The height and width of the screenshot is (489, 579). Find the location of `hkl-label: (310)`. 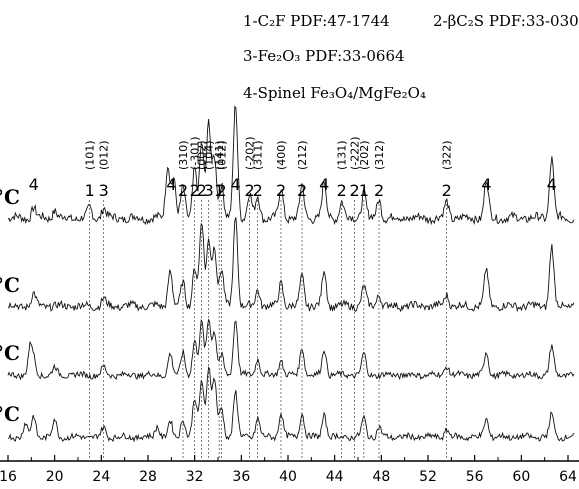

hkl-label: (310) is located at coordinates (183, 155).